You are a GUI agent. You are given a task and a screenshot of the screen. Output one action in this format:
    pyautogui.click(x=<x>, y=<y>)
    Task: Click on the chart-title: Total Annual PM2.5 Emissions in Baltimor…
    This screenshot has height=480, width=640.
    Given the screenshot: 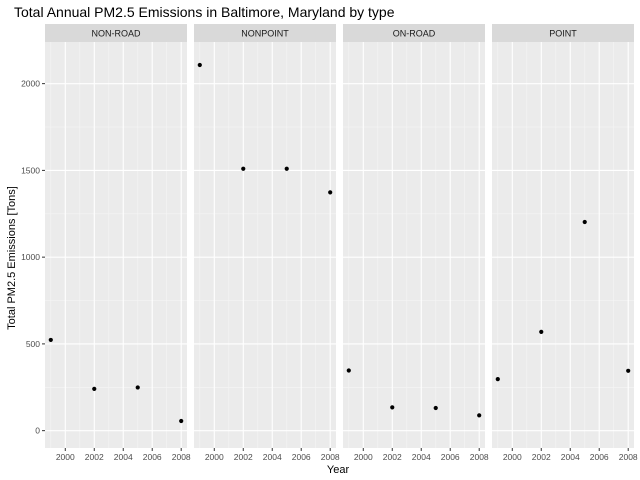 What is the action you would take?
    pyautogui.click(x=204, y=12)
    